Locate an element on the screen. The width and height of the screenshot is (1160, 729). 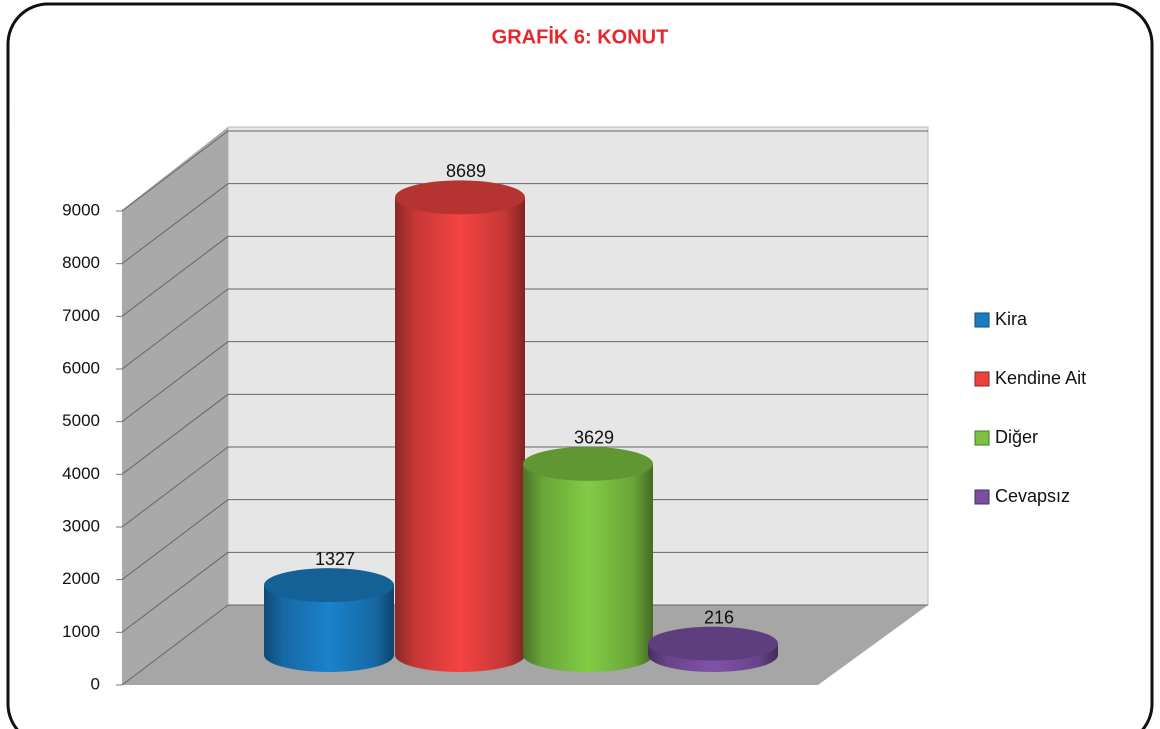
y-tick-label: 6000 is located at coordinates (81, 367).